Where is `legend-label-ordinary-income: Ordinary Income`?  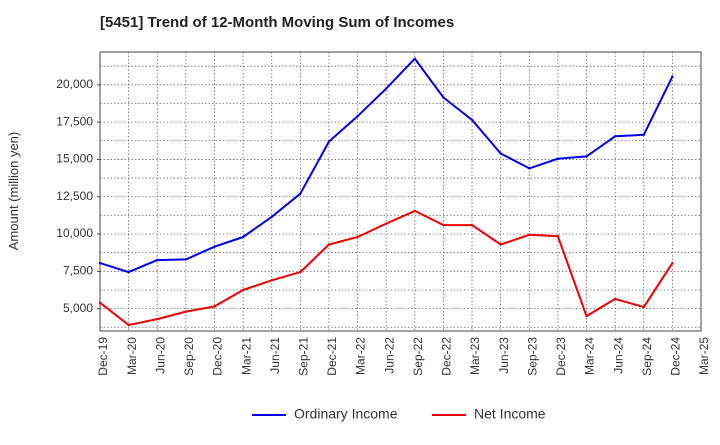 legend-label-ordinary-income: Ordinary Income is located at coordinates (346, 414).